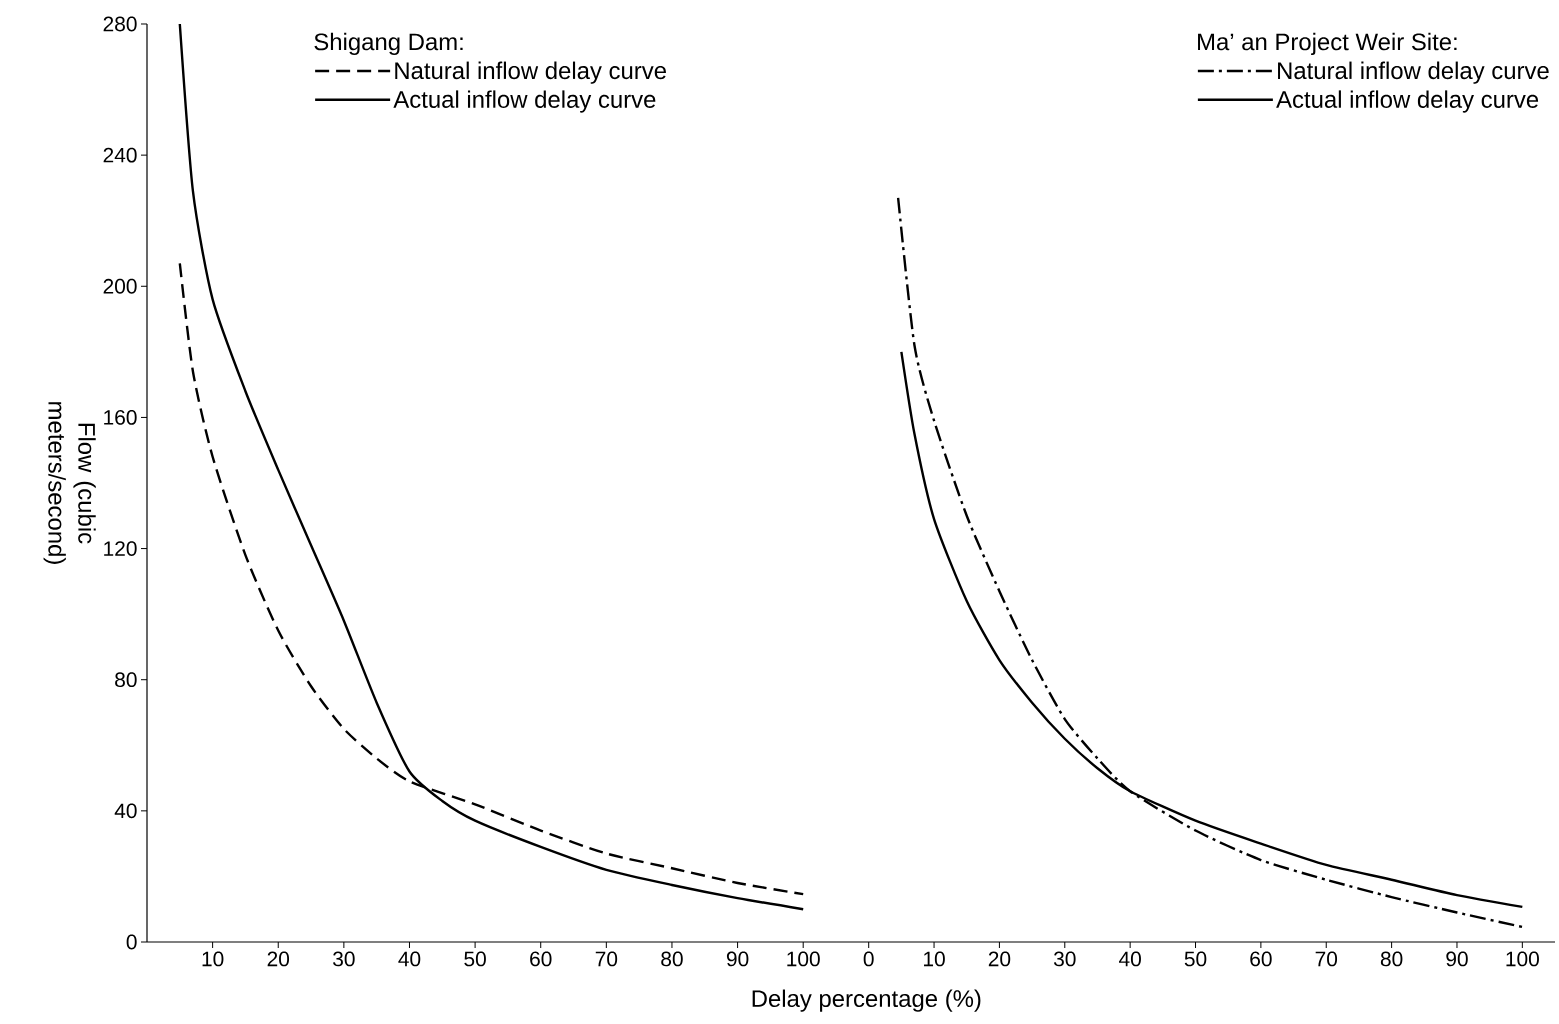 The image size is (1559, 1024). What do you see at coordinates (120, 24) in the screenshot?
I see `y-tick-label: 280` at bounding box center [120, 24].